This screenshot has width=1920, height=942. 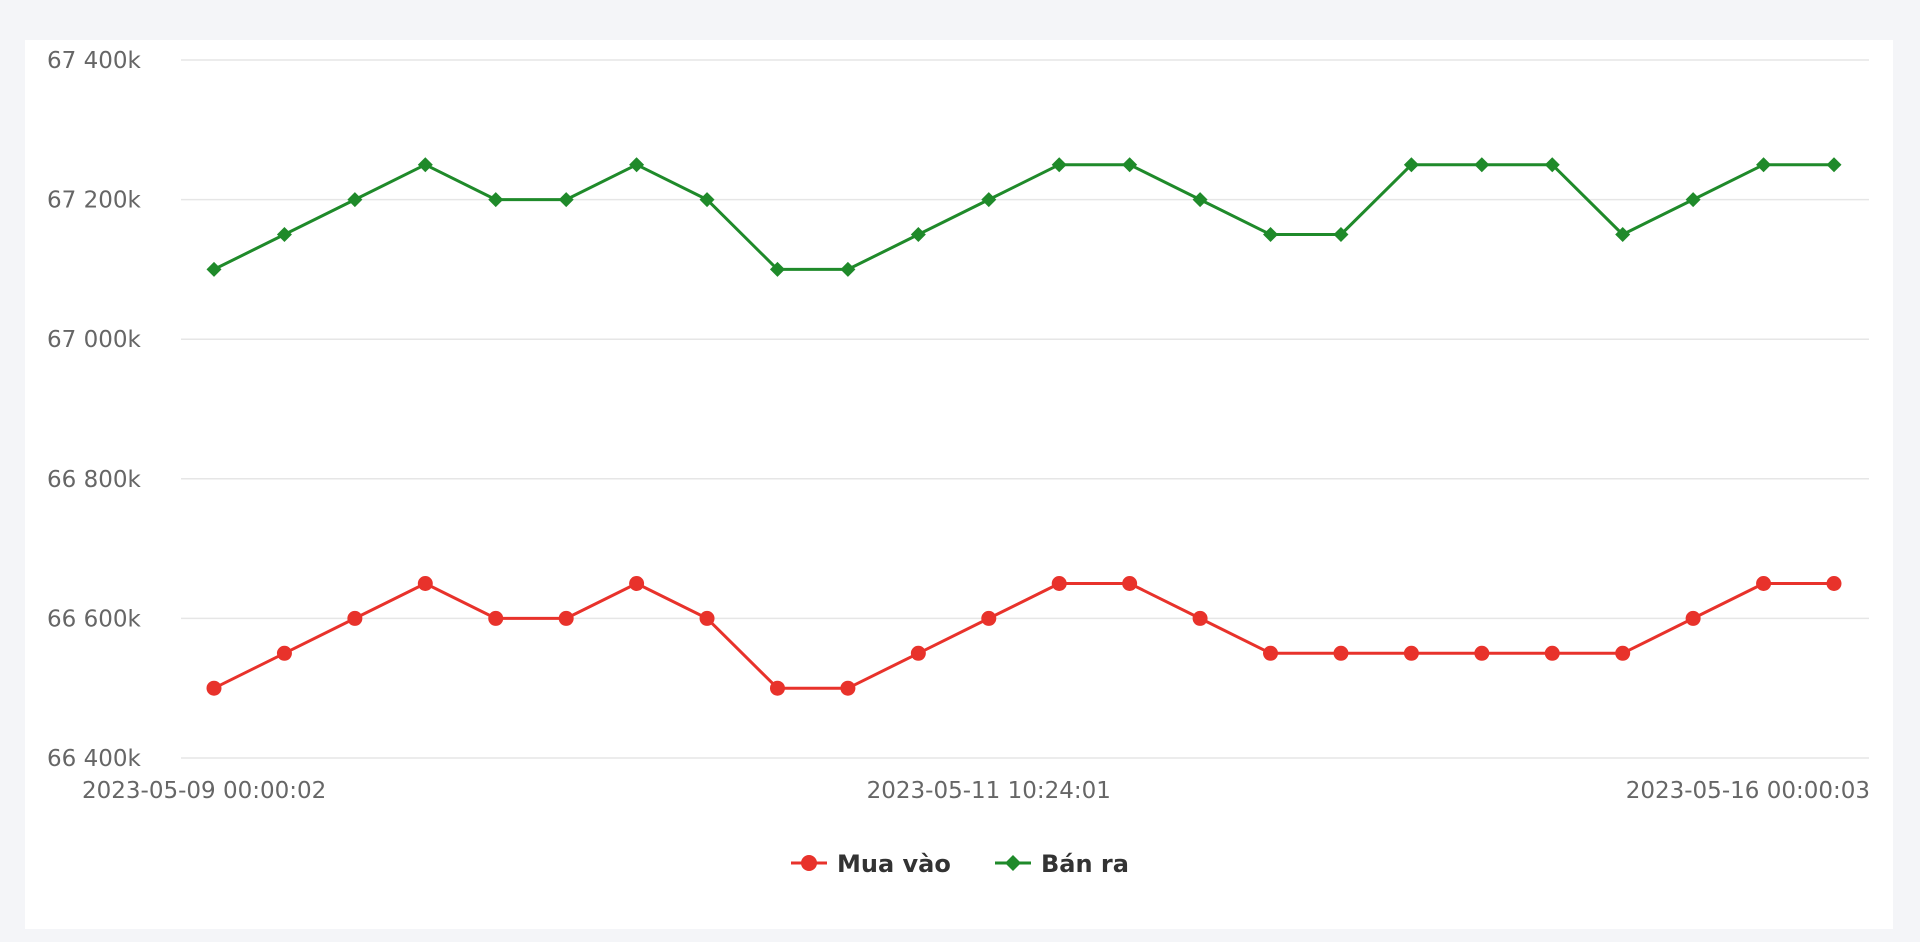 I want to click on legend: Mua vào Bán ra, so click(x=960, y=864).